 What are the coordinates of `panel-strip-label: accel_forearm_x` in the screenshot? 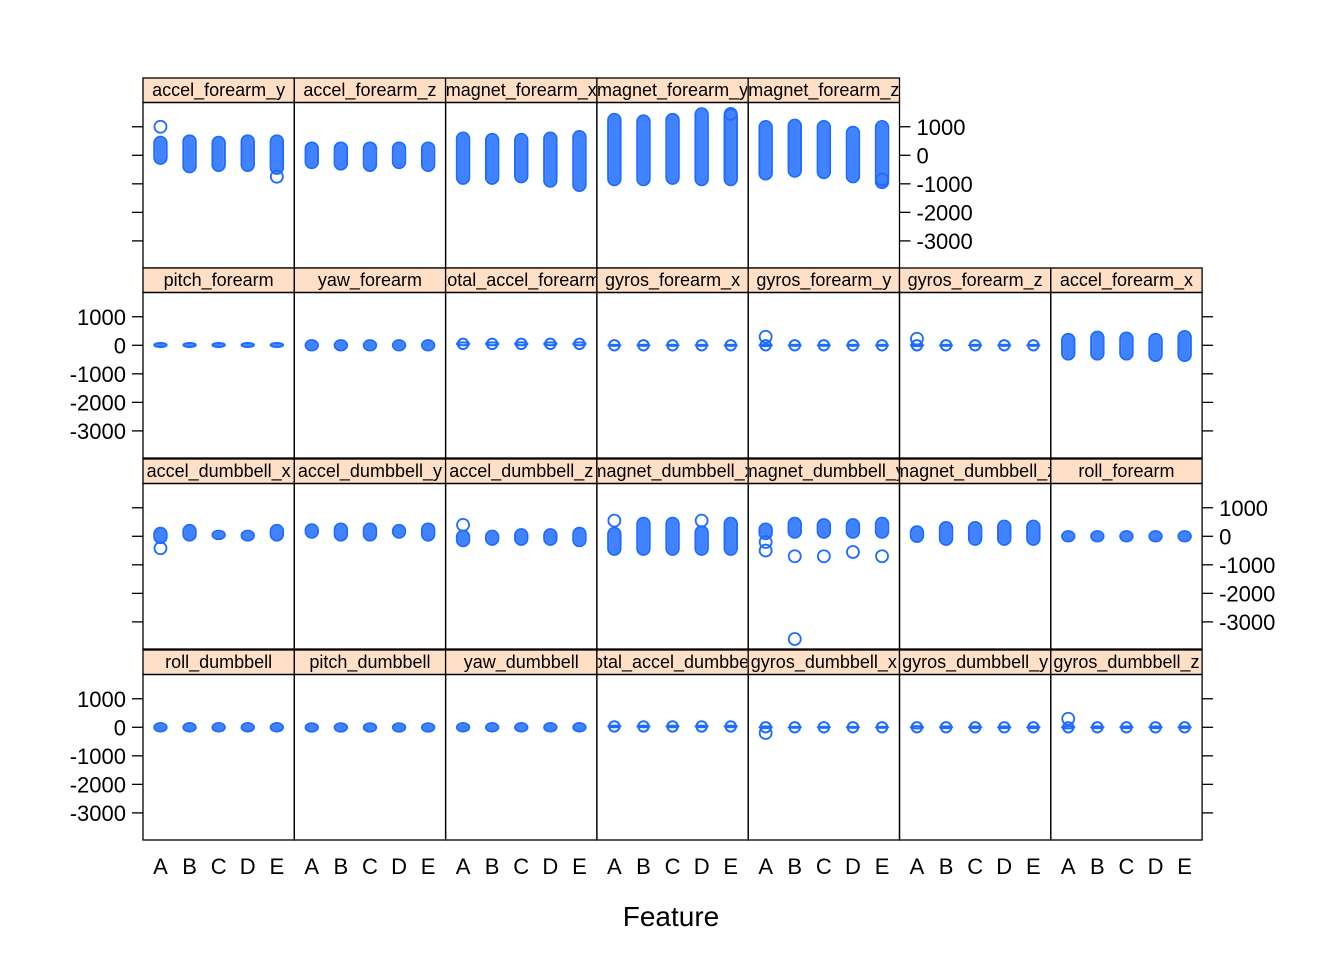 It's located at (1126, 280).